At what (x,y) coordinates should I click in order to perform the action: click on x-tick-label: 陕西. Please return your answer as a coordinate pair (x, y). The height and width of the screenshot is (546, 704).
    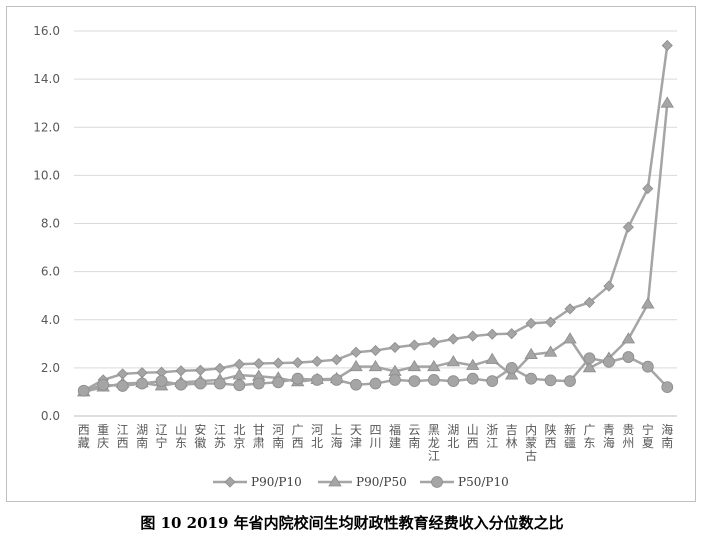
    Looking at the image, I should click on (551, 436).